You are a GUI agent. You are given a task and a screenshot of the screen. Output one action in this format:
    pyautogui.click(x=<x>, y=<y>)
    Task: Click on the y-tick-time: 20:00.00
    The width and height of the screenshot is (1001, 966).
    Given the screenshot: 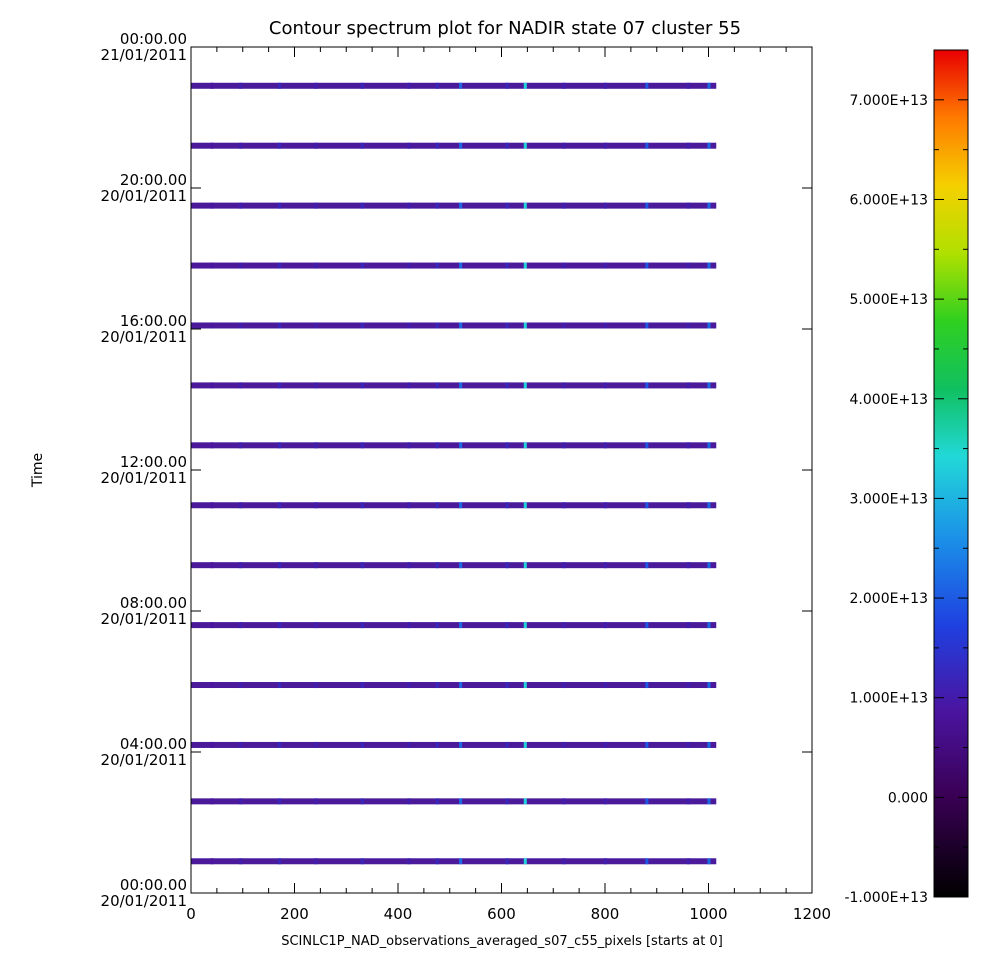 What is the action you would take?
    pyautogui.click(x=153, y=180)
    